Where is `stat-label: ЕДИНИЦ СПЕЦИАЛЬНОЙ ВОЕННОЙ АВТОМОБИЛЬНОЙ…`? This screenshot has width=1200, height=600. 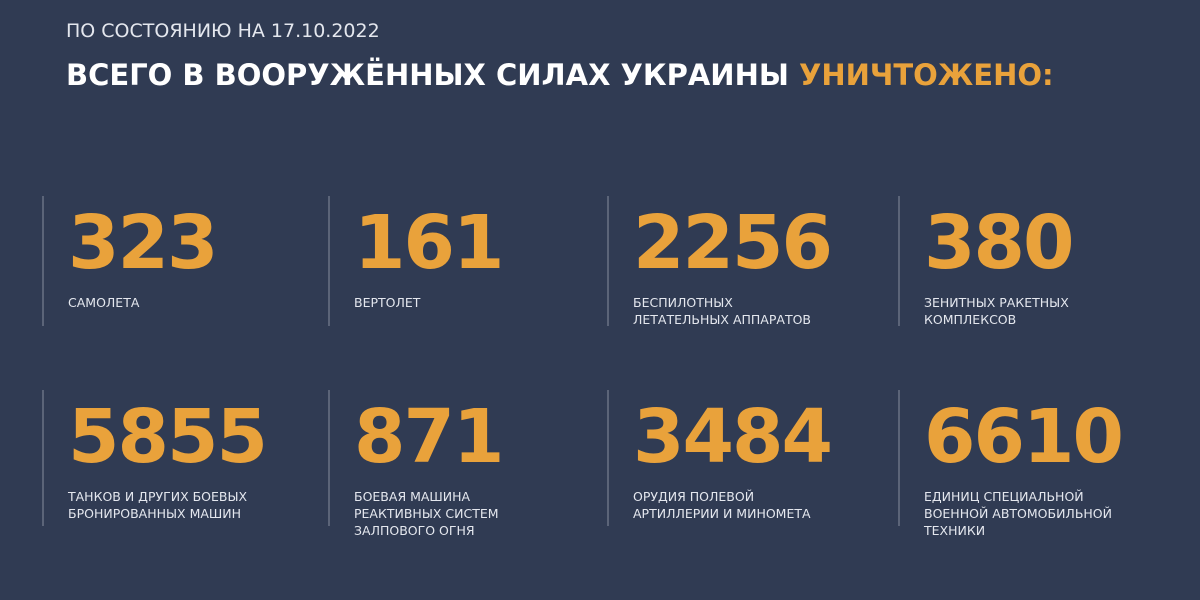 stat-label: ЕДИНИЦ СПЕЦИАЛЬНОЙ ВОЕННОЙ АВТОМОБИЛЬНОЙ… is located at coordinates (1018, 513).